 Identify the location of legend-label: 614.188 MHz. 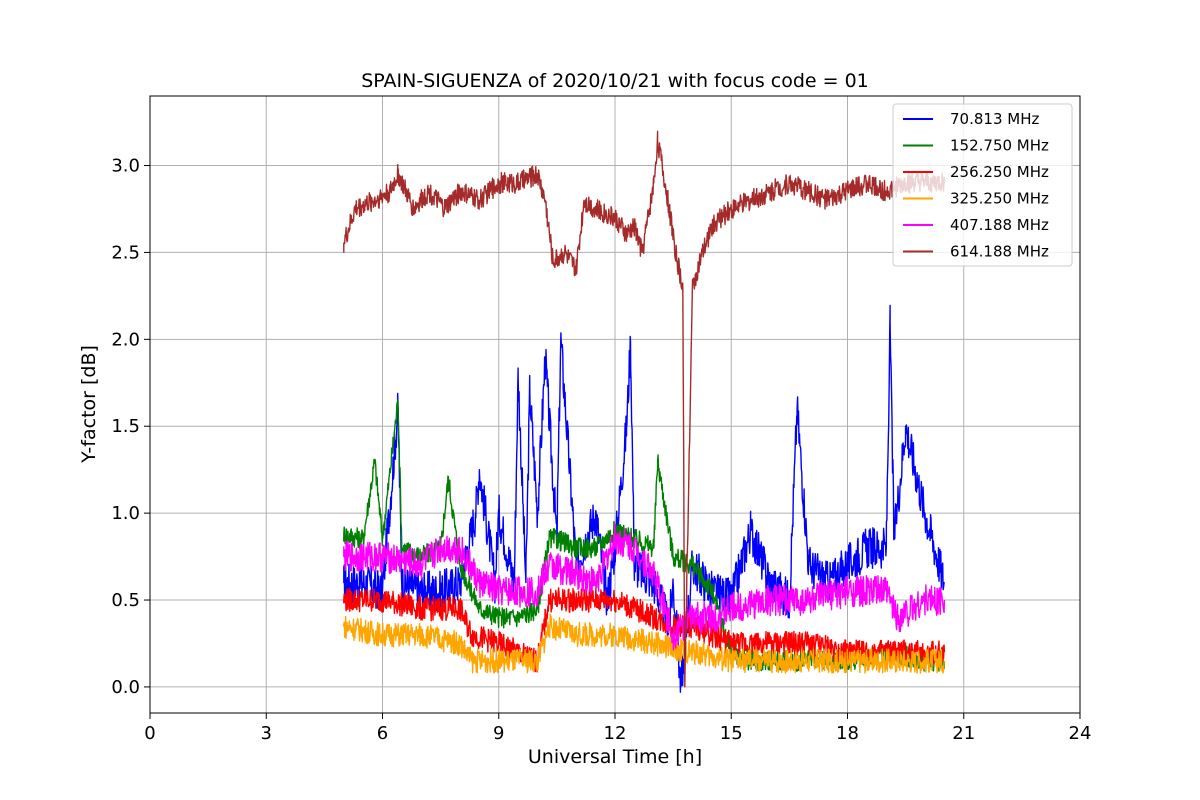
(999, 252).